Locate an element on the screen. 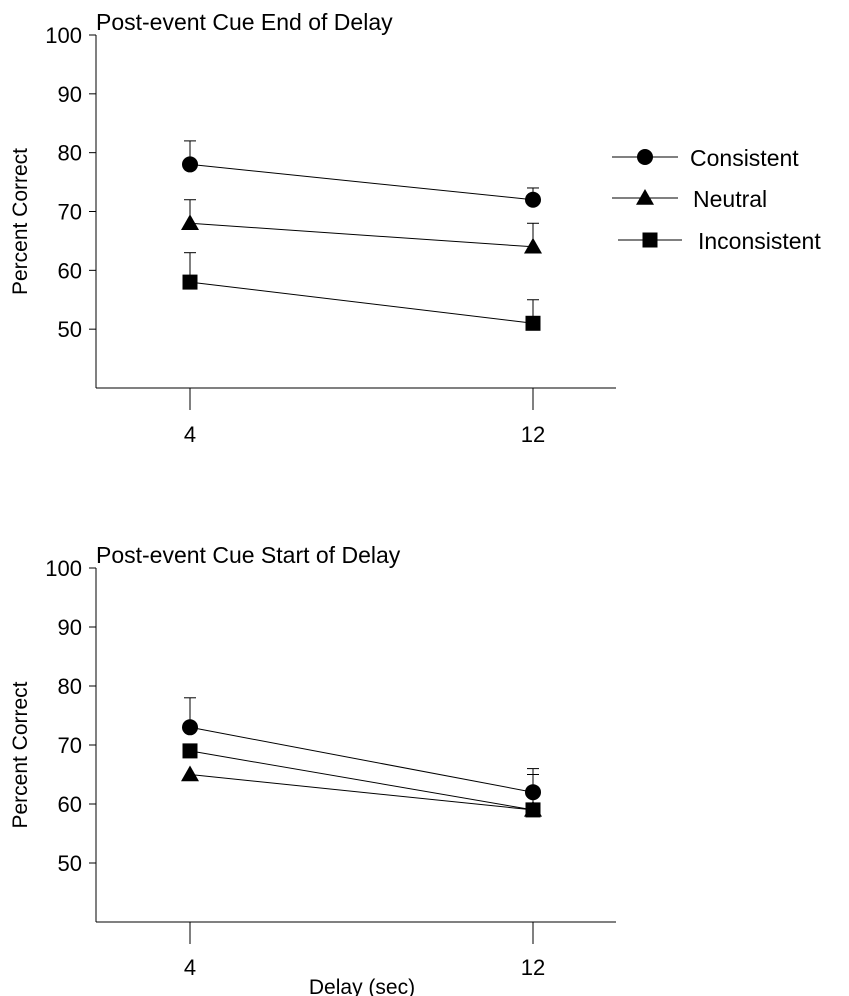 Image resolution: width=849 pixels, height=996 pixels. legend-item-consistent: Consistent is located at coordinates (705, 158).